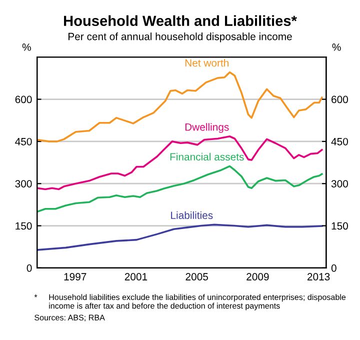  What do you see at coordinates (75, 276) in the screenshot?
I see `x-tick-label: 1997` at bounding box center [75, 276].